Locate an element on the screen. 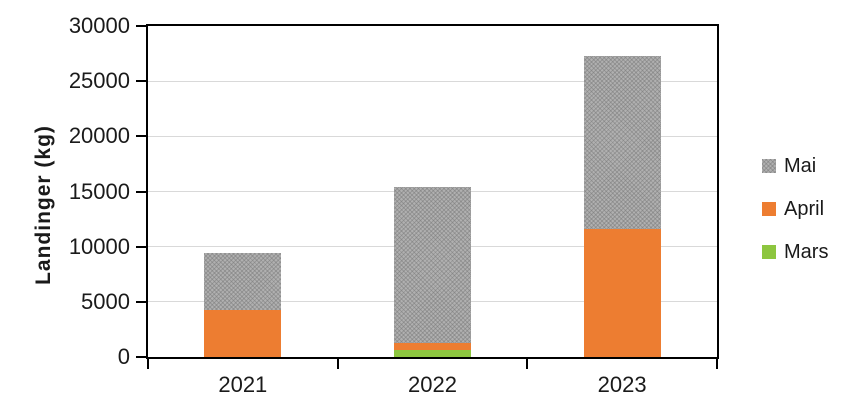  legend-item-mai: Mai is located at coordinates (789, 166).